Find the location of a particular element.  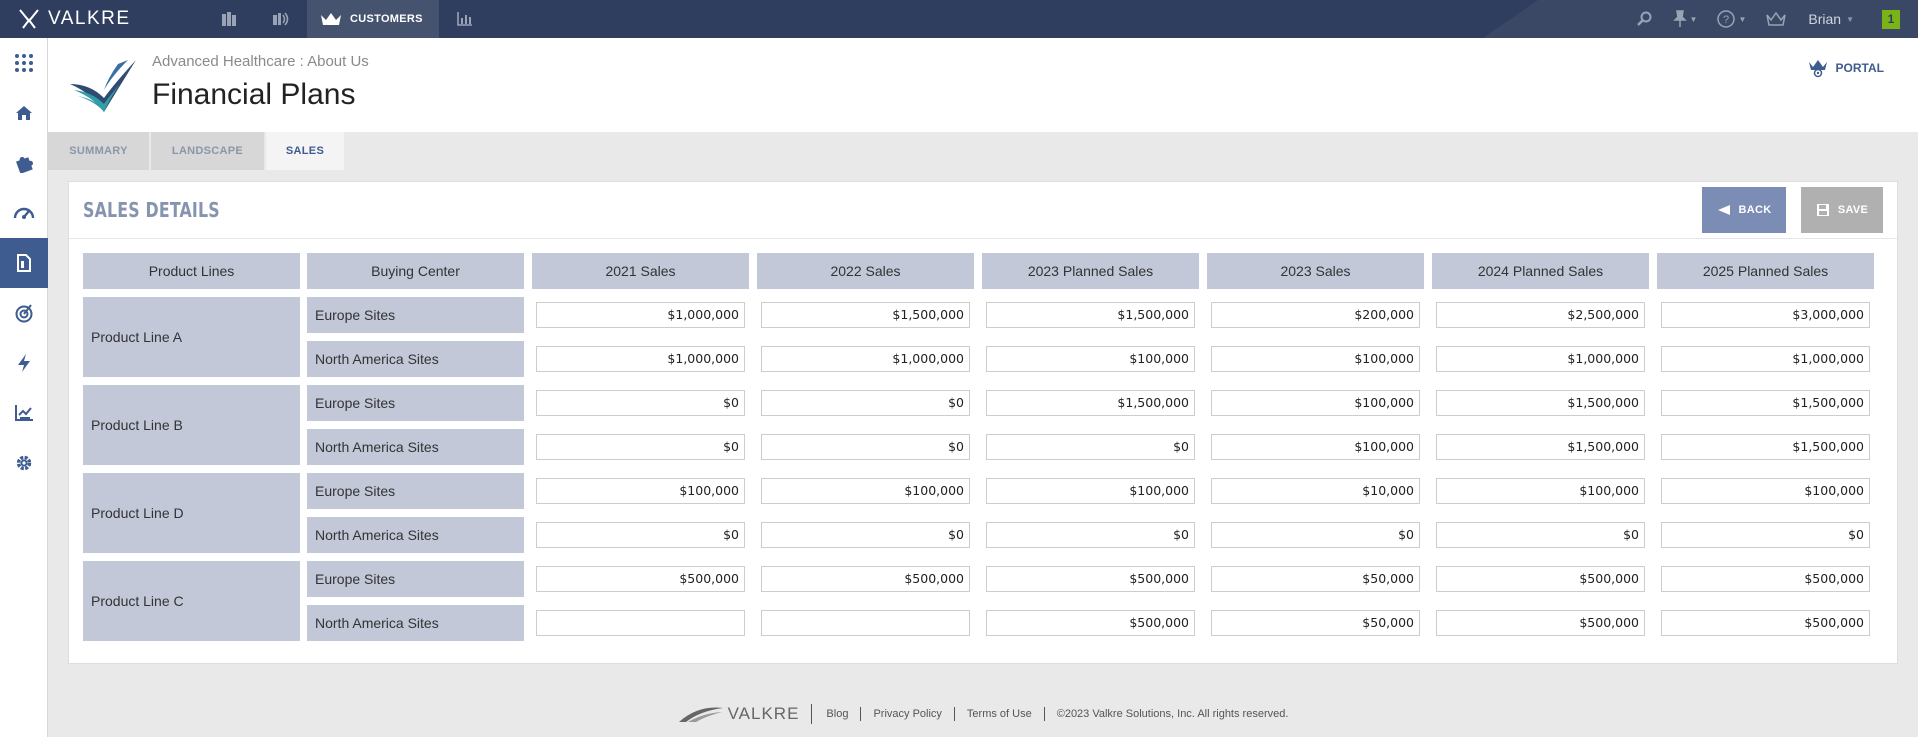

company-logo is located at coordinates (103, 87).